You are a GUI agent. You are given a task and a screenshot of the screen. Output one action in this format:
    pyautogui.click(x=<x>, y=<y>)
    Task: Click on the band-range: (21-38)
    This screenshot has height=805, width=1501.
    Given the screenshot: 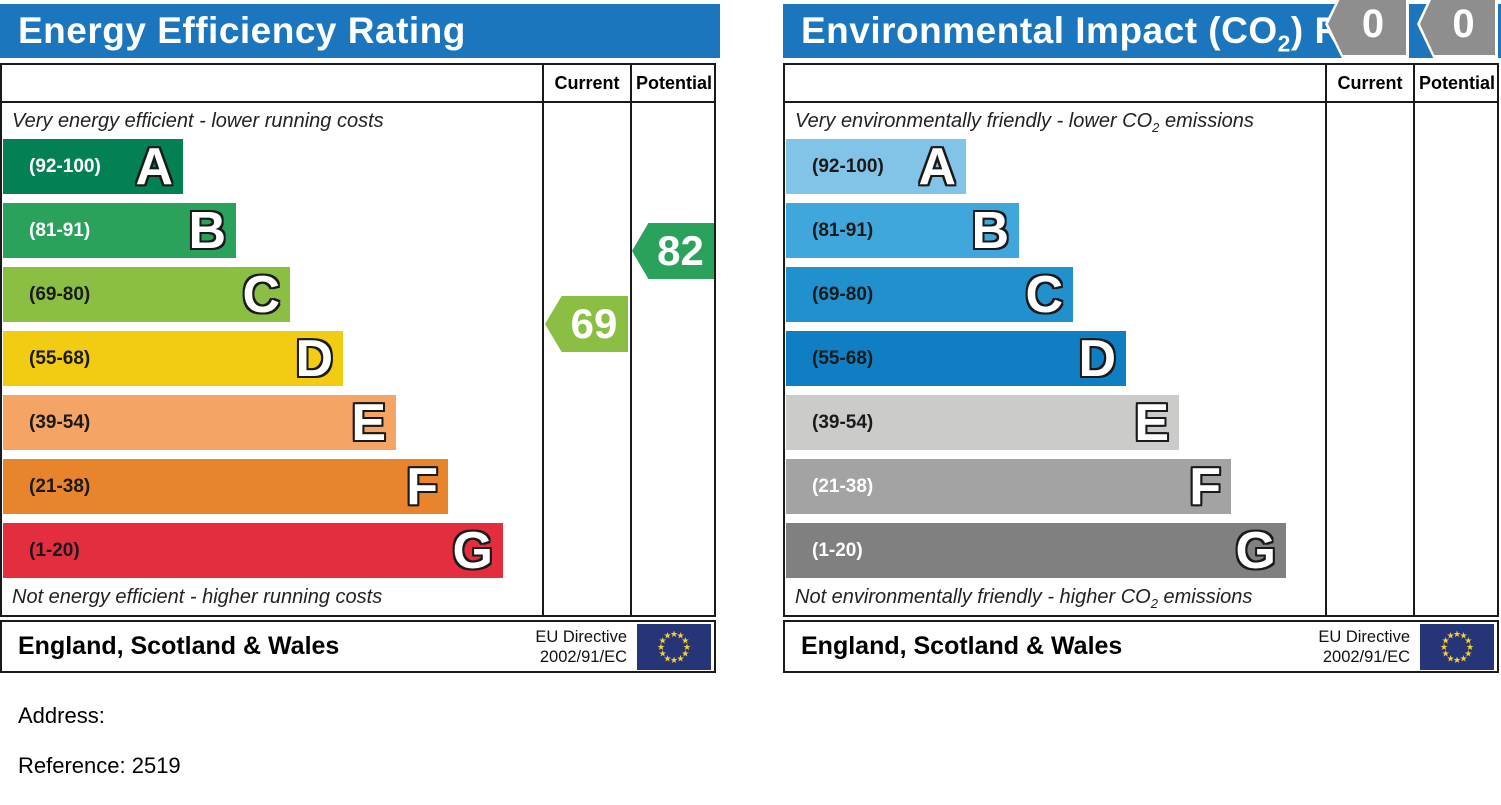 What is the action you would take?
    pyautogui.click(x=60, y=486)
    